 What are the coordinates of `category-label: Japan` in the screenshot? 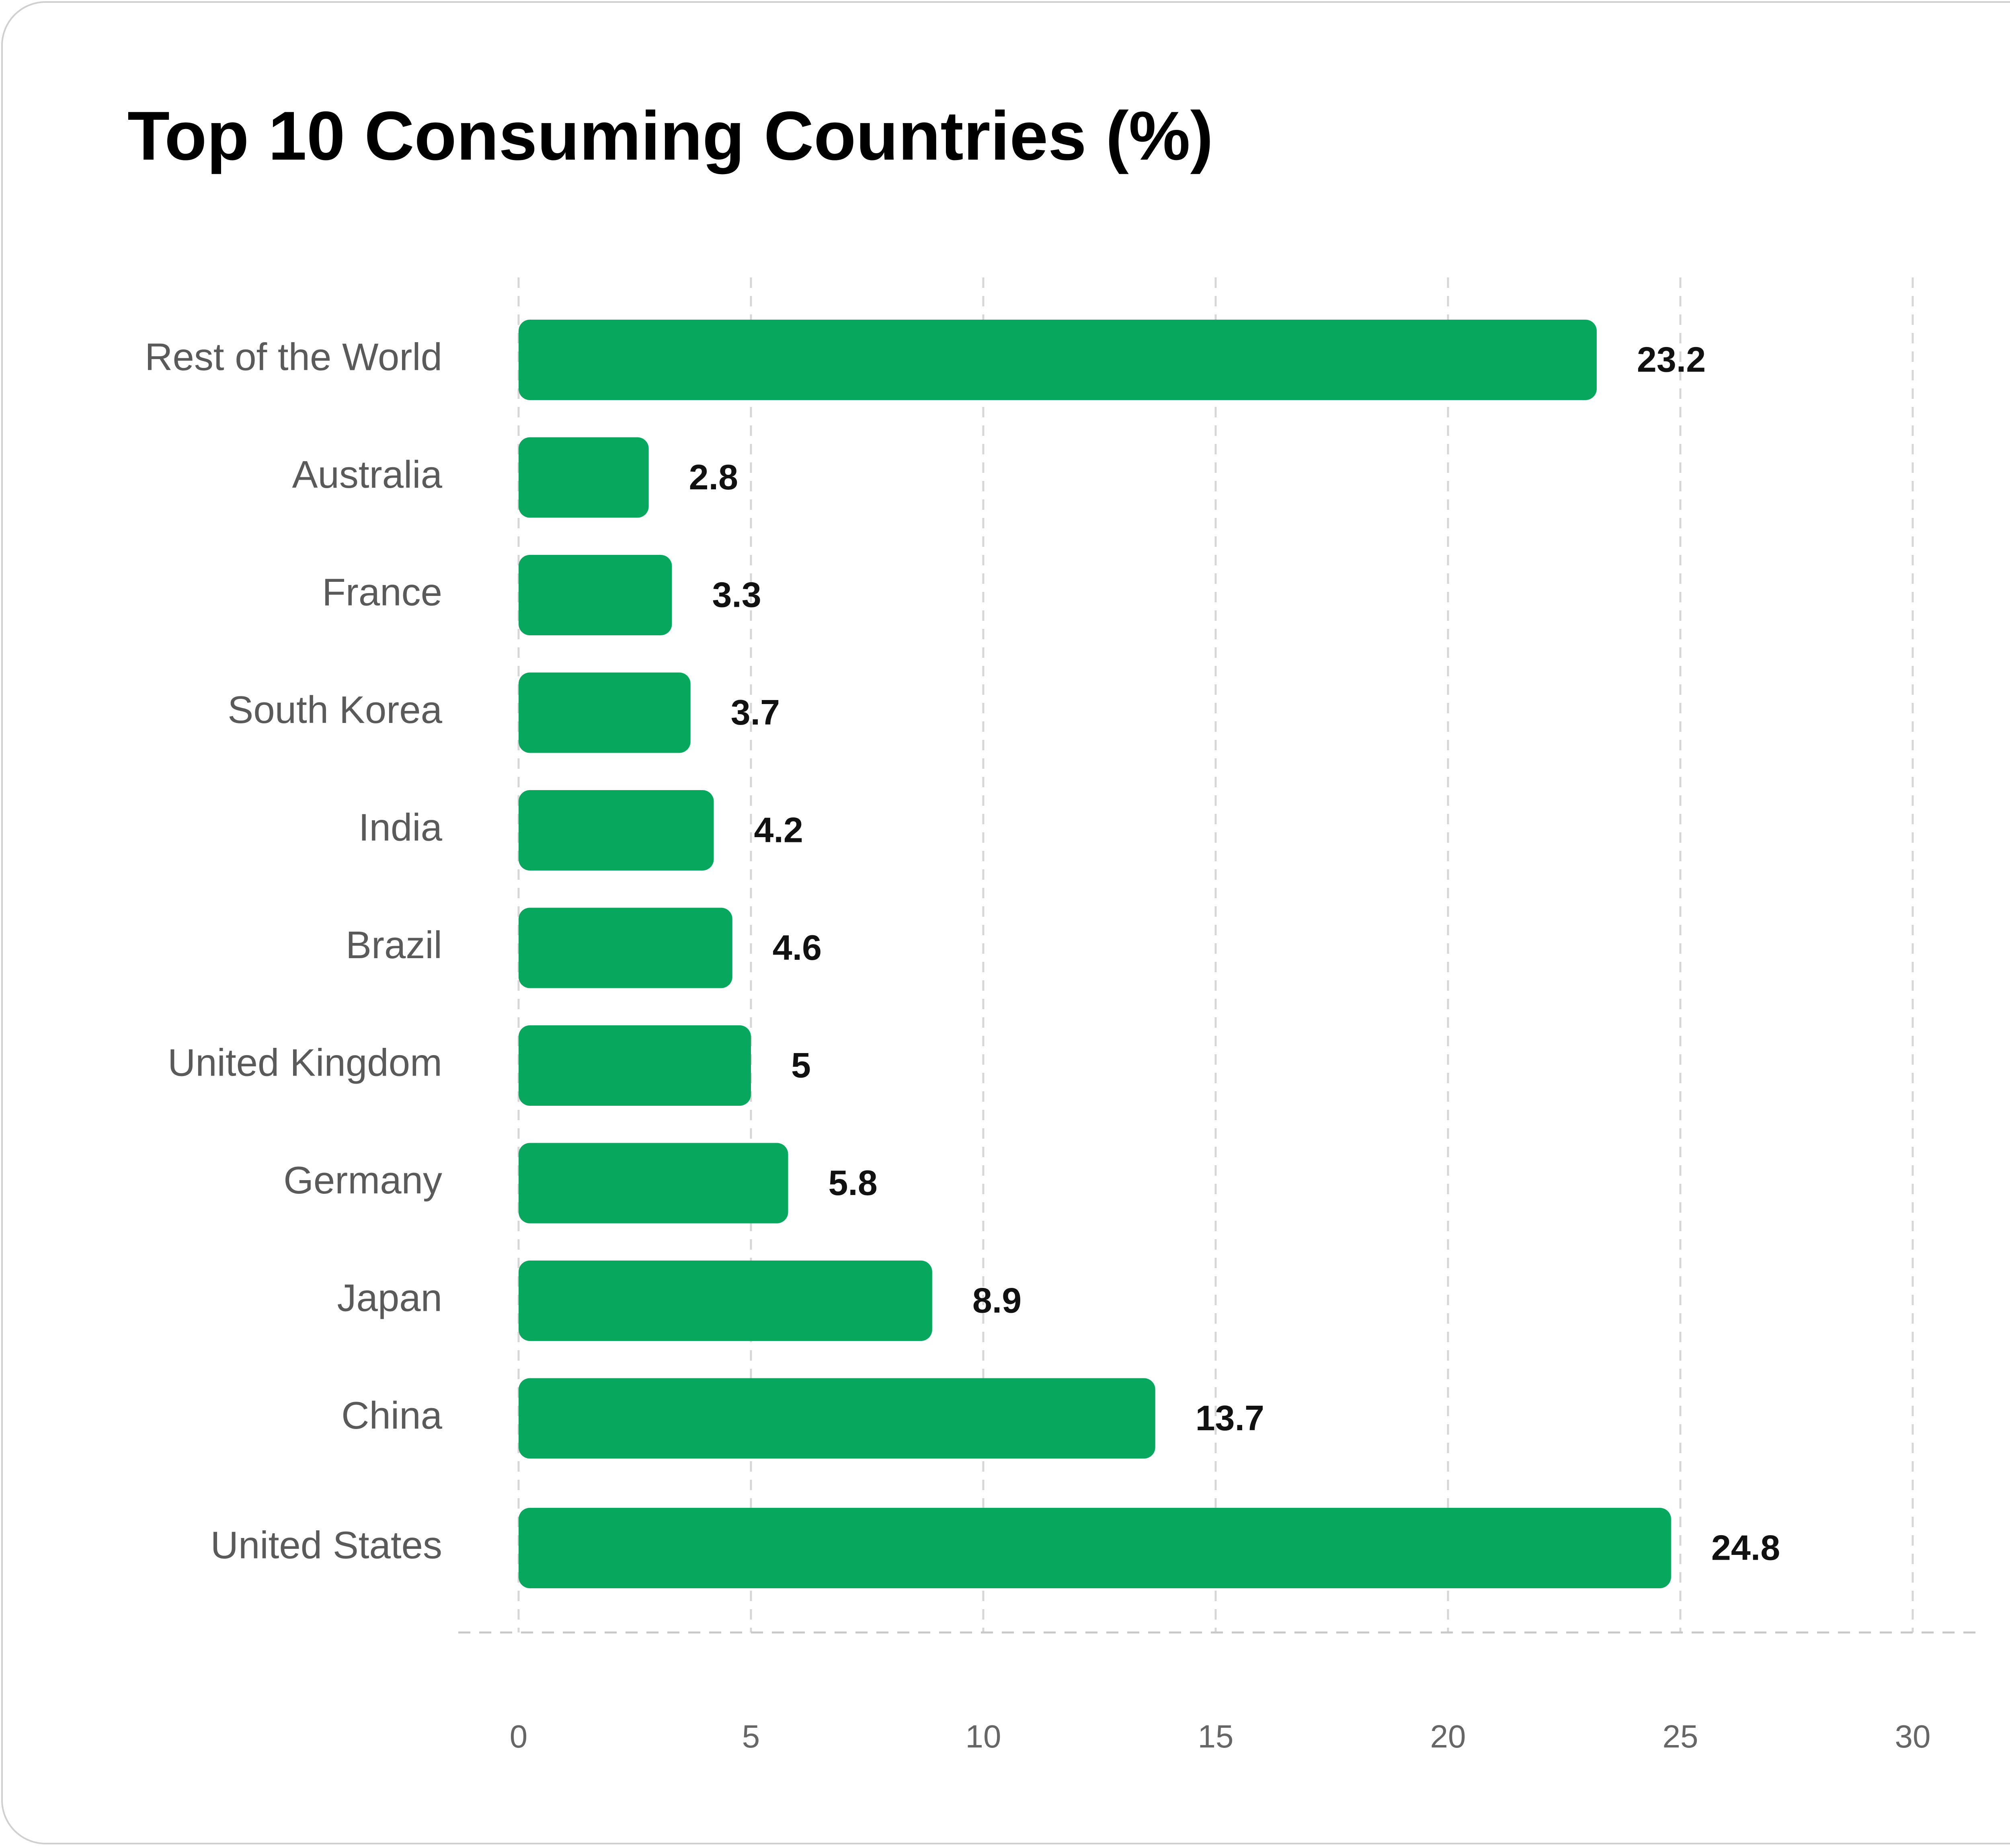 It's located at (389, 1297).